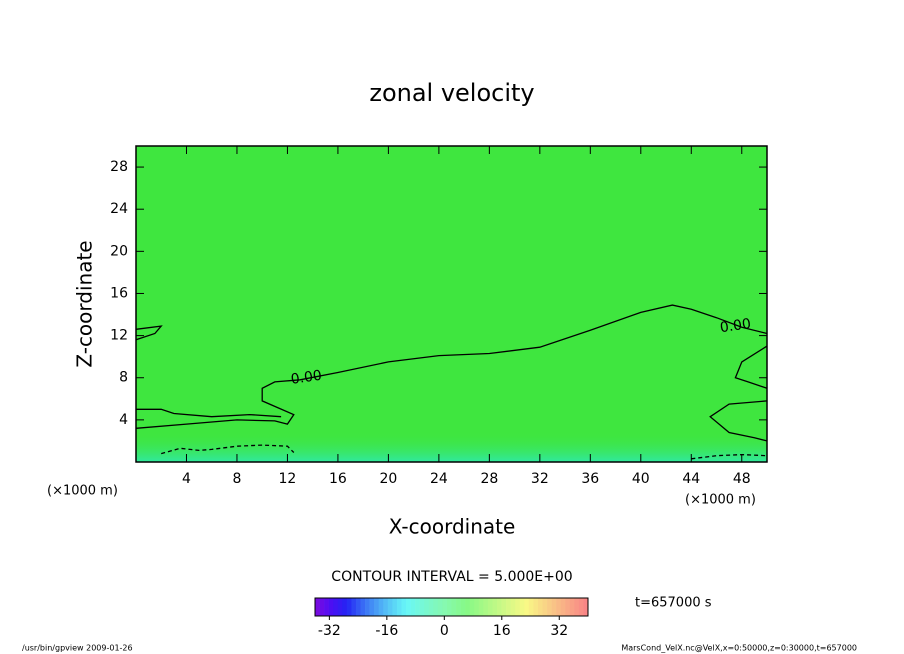  I want to click on colorbar-tick-label: -32, so click(329, 631).